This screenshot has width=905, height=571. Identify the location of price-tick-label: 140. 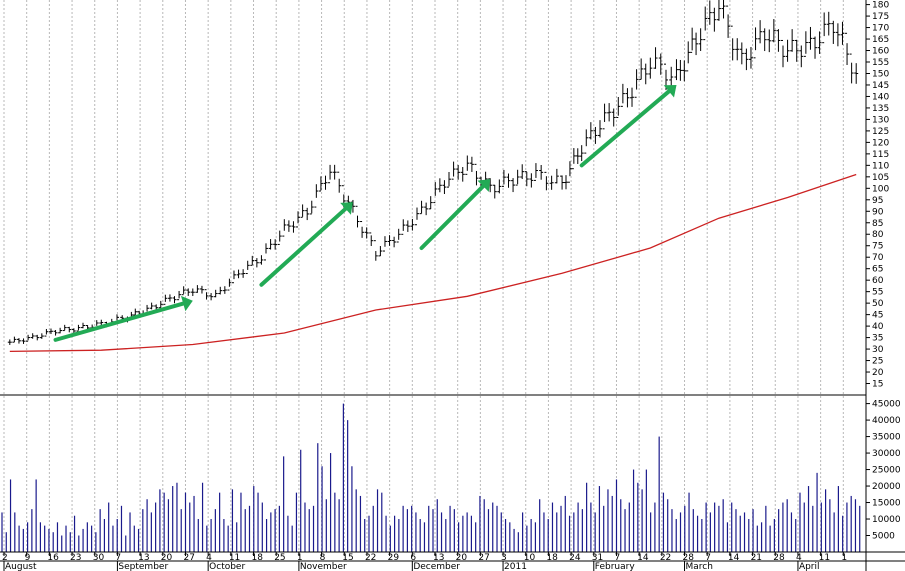
(880, 97).